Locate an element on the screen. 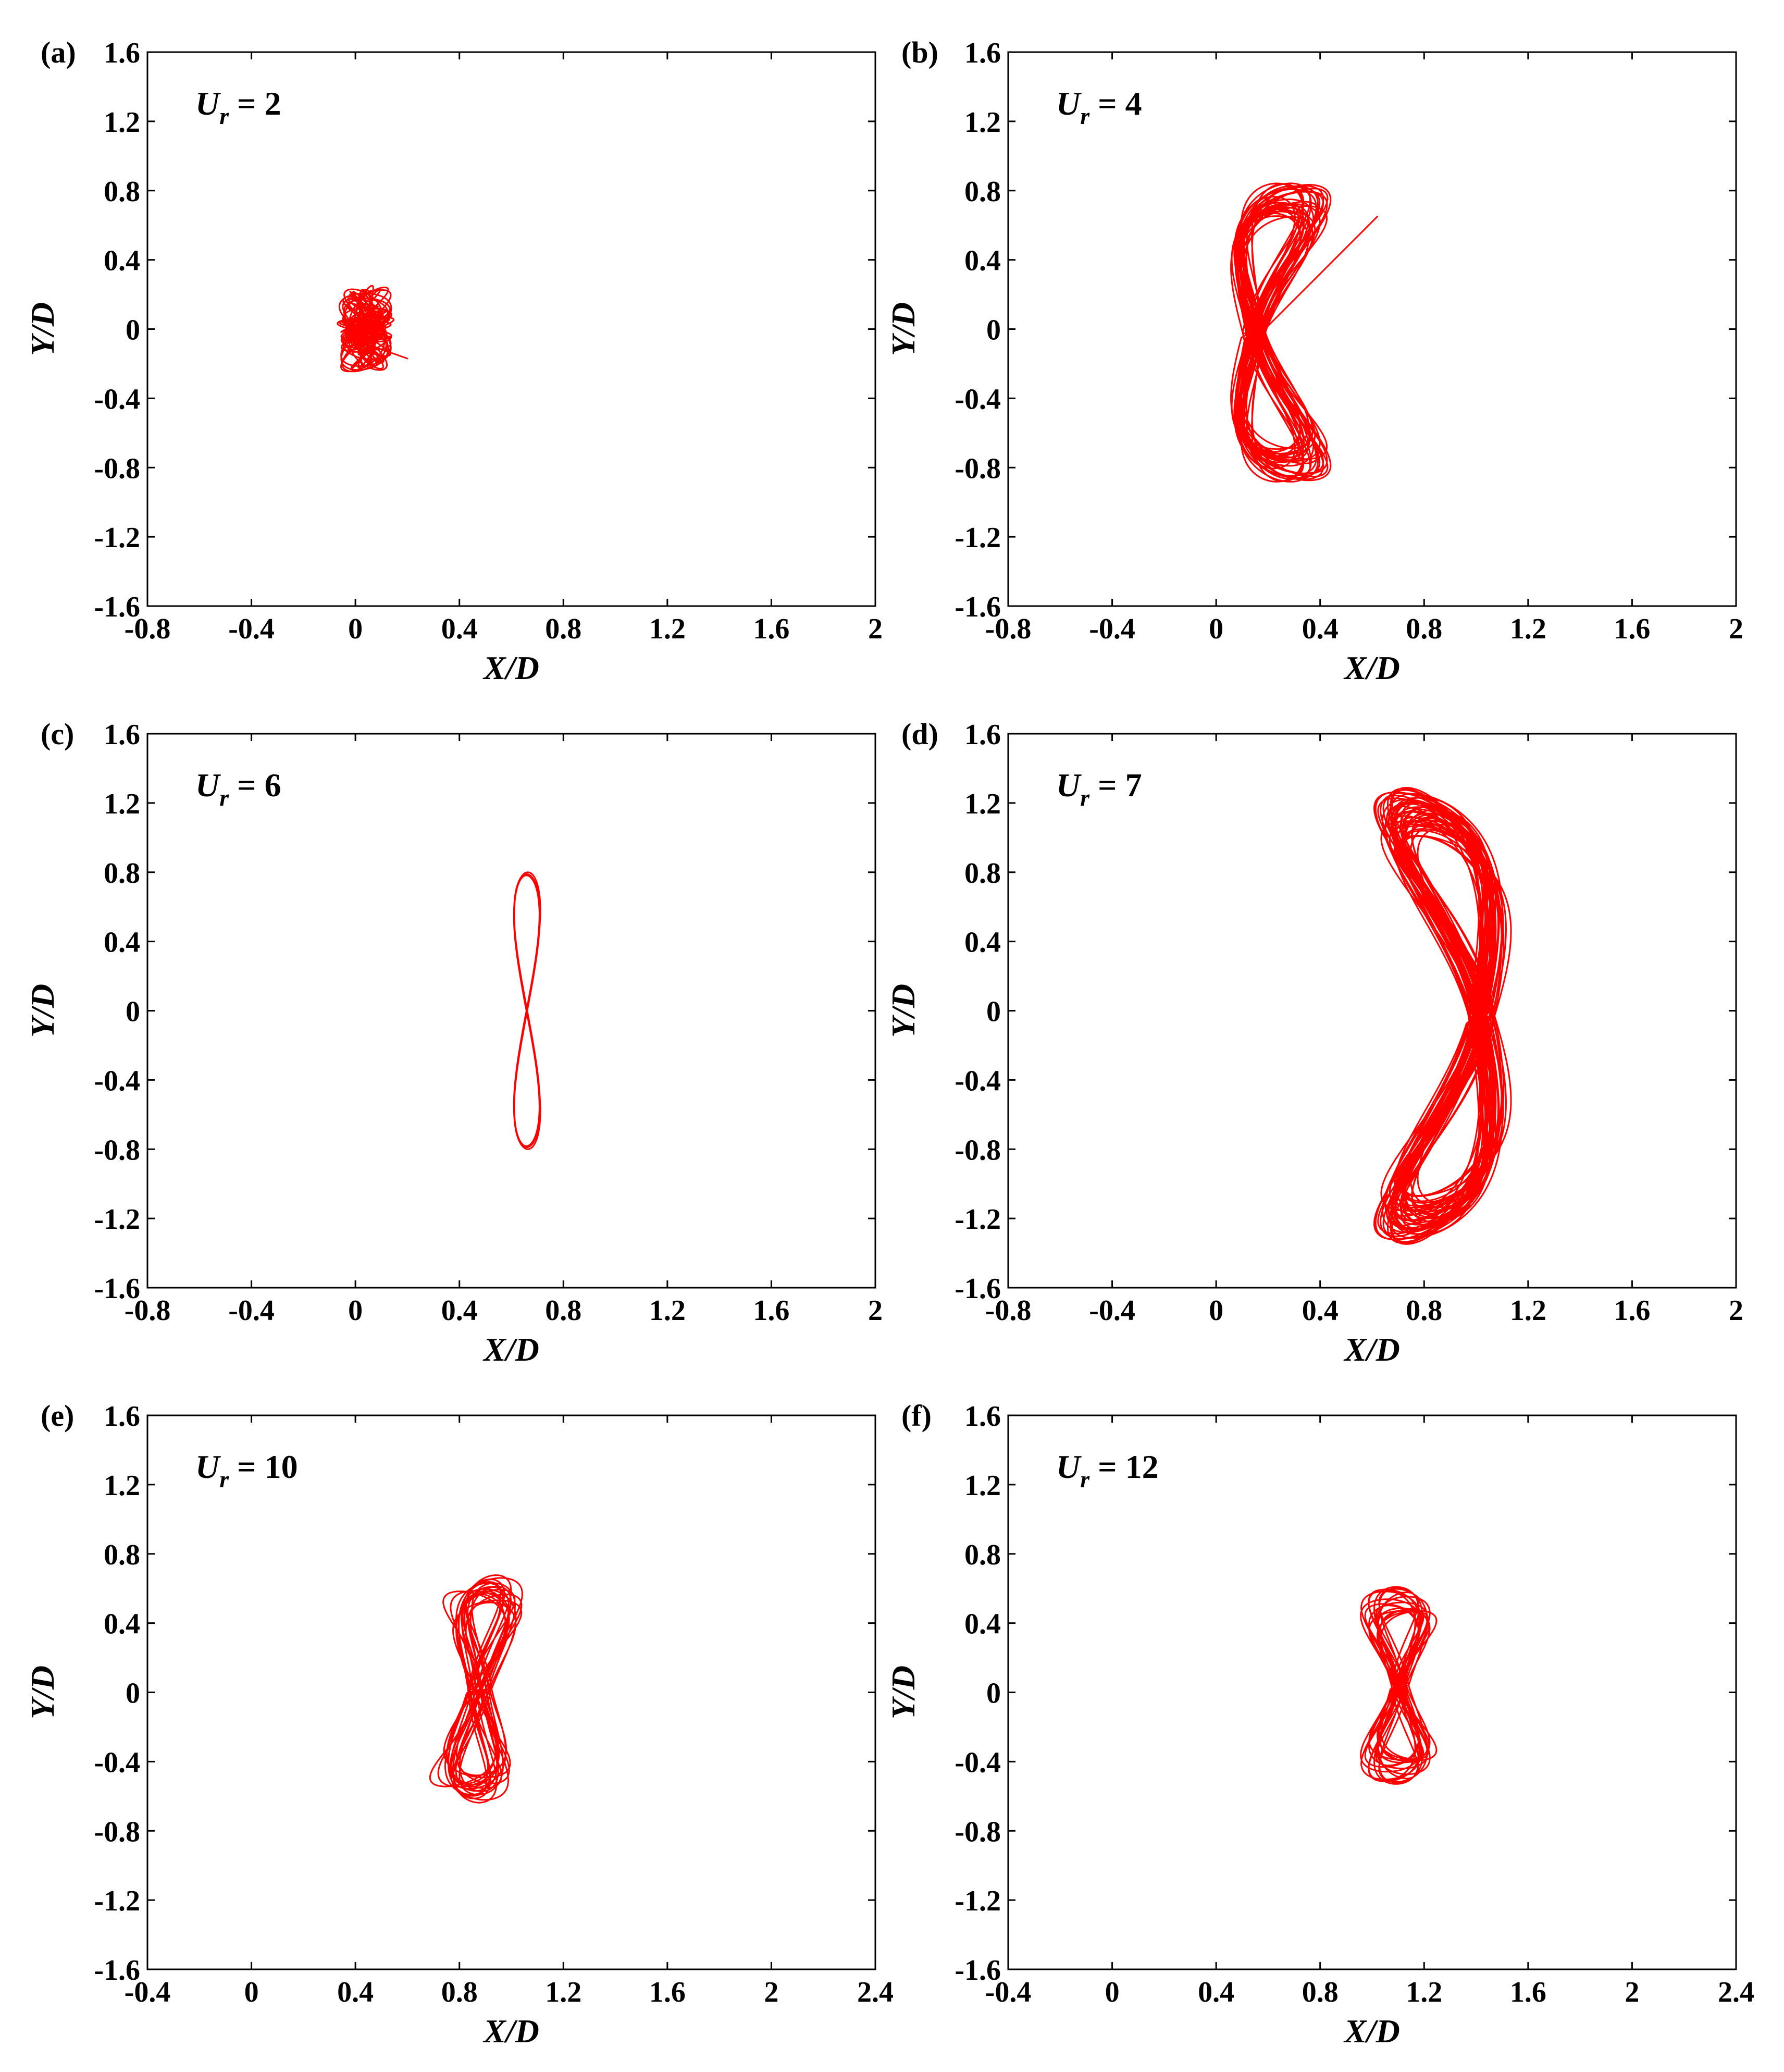 This screenshot has height=2072, width=1784. panel-label: (a) is located at coordinates (58, 52).